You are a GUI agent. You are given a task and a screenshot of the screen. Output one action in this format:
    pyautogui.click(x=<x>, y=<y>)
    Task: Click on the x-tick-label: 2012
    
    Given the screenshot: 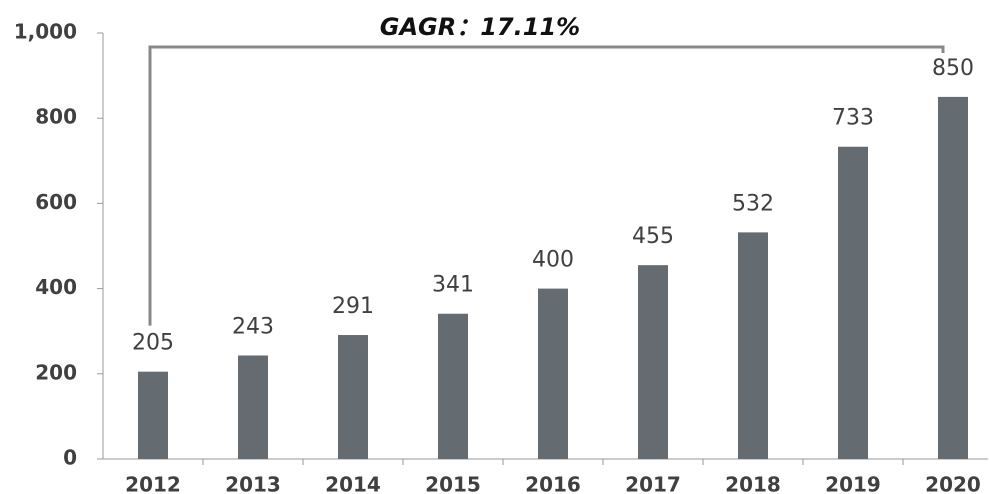 What is the action you would take?
    pyautogui.click(x=153, y=483)
    